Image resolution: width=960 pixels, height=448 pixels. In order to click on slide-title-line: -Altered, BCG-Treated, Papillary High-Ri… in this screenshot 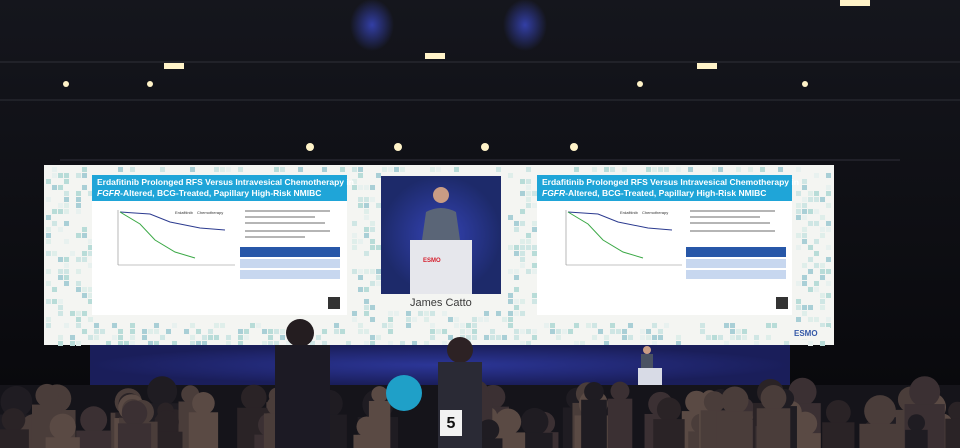, I will do `click(665, 193)`.